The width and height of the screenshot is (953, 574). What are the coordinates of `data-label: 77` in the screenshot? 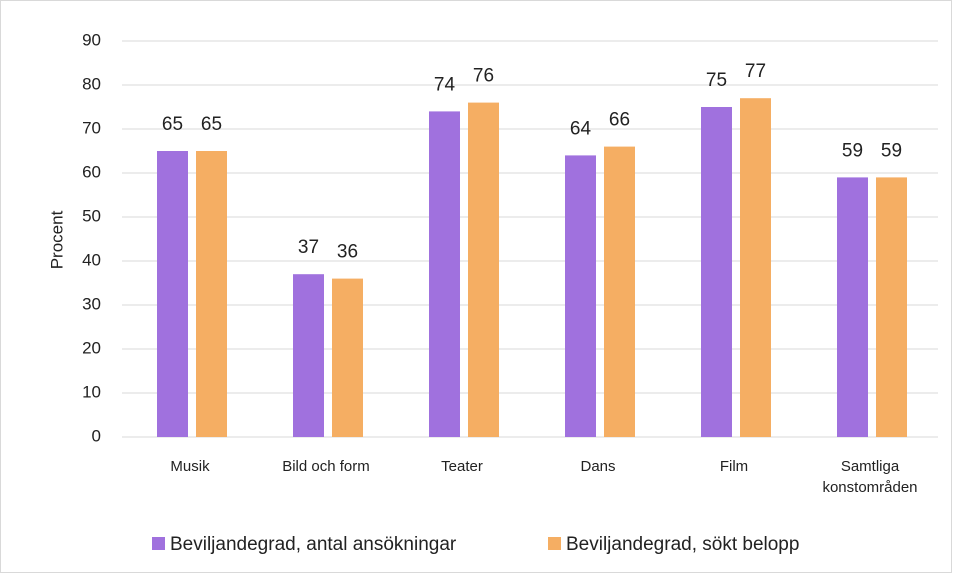 It's located at (755, 71).